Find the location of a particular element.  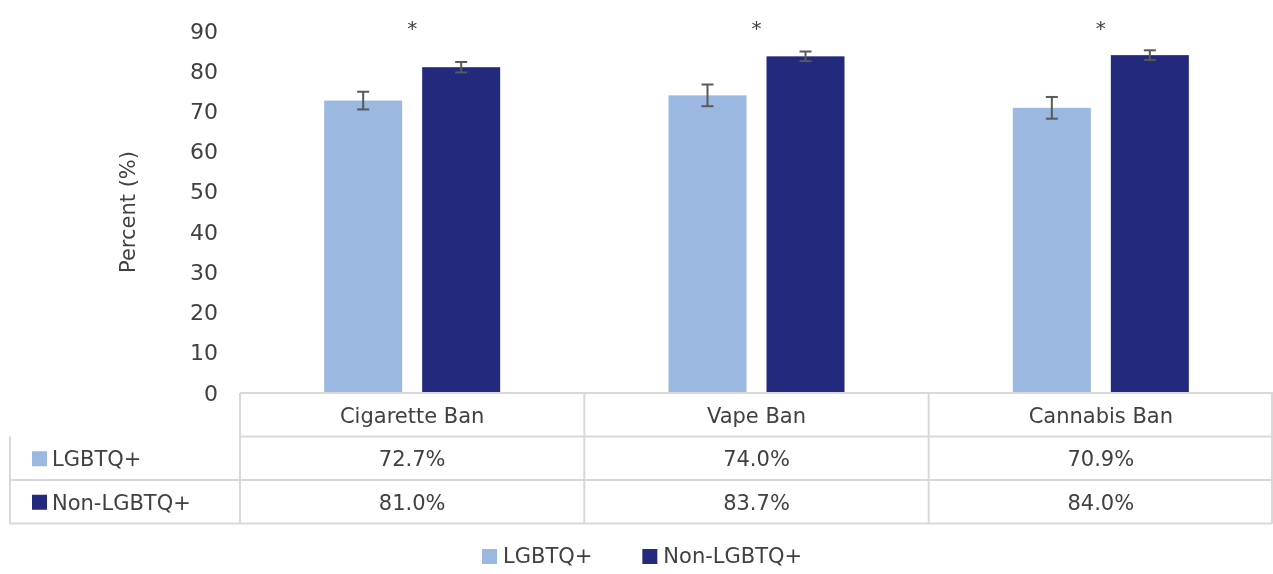

y-tick-label: 0 is located at coordinates (211, 393).